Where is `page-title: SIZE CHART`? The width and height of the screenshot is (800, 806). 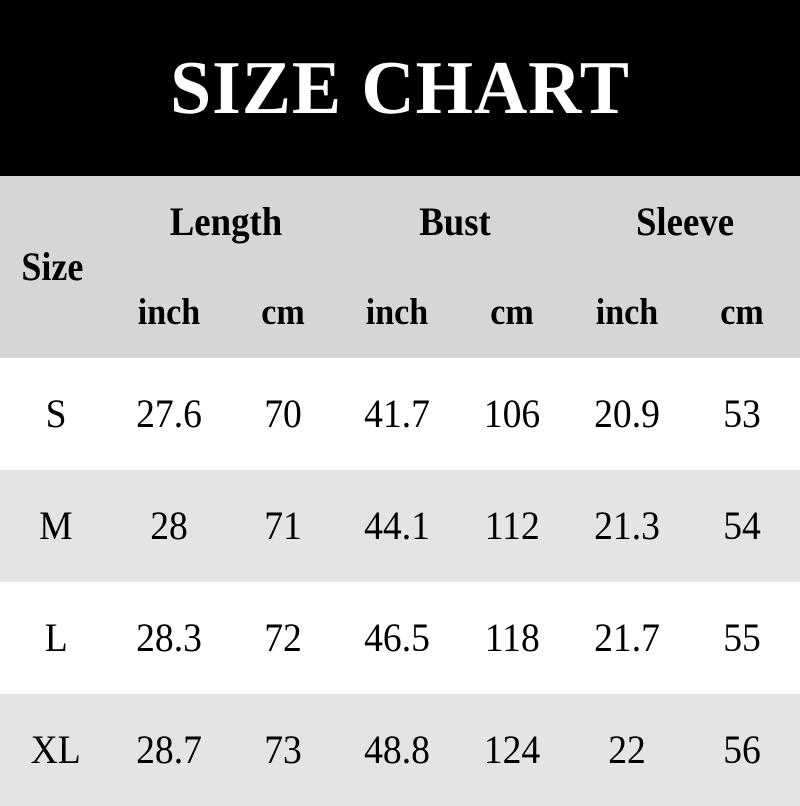 page-title: SIZE CHART is located at coordinates (400, 88).